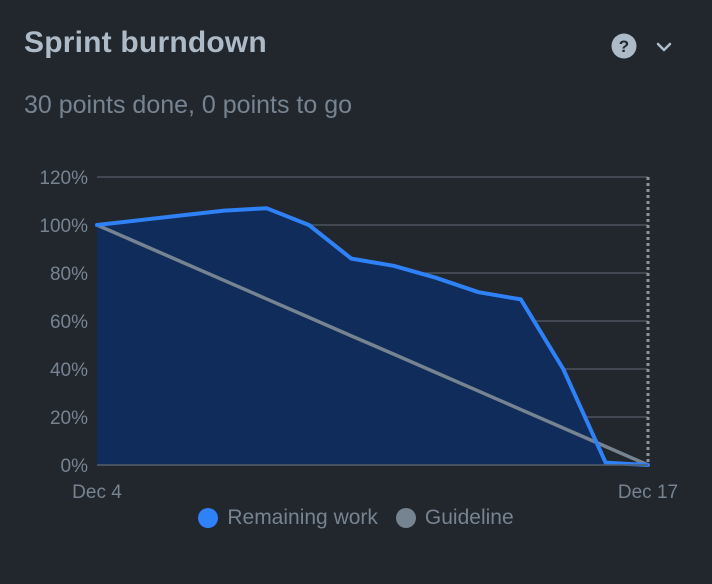  I want to click on x-tick-label-start: Dec 4, so click(97, 492).